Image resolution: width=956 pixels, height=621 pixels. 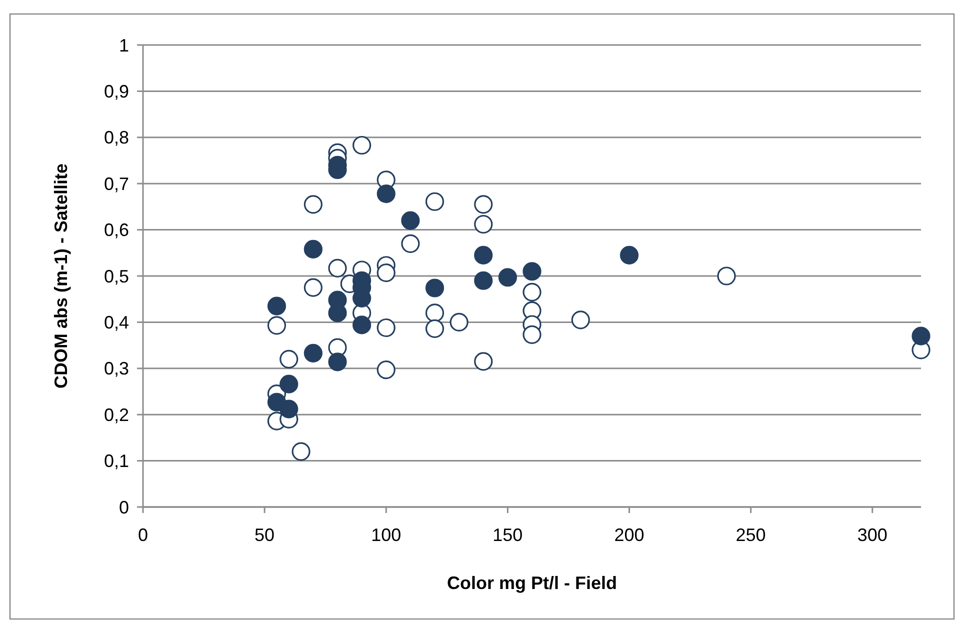 What do you see at coordinates (116, 276) in the screenshot?
I see `y-tick-label: 0,5` at bounding box center [116, 276].